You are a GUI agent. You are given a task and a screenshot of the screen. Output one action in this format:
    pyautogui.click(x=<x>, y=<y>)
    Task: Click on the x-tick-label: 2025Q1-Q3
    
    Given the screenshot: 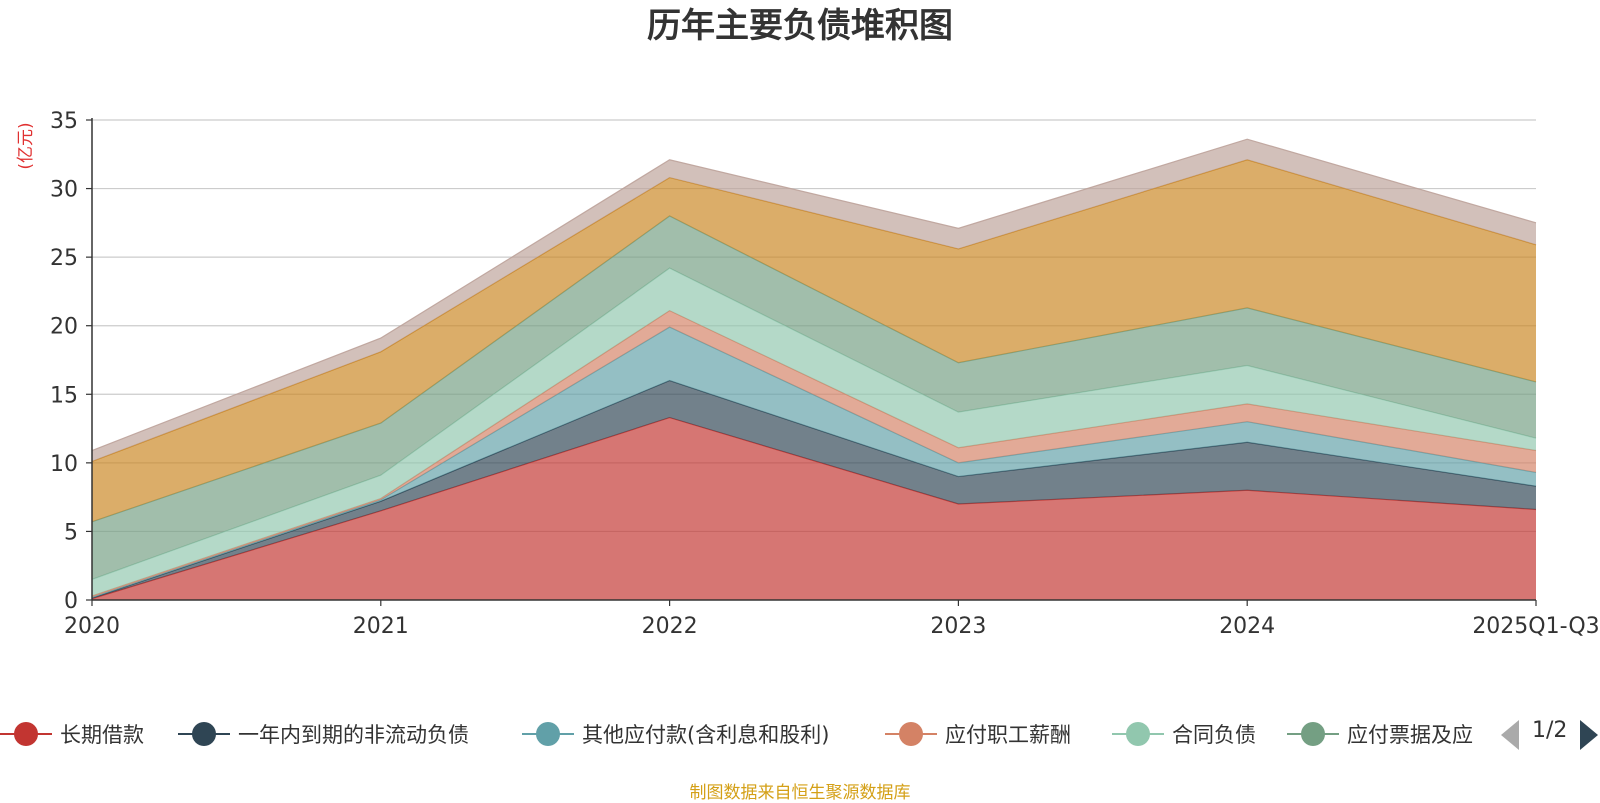 What is the action you would take?
    pyautogui.click(x=1535, y=626)
    